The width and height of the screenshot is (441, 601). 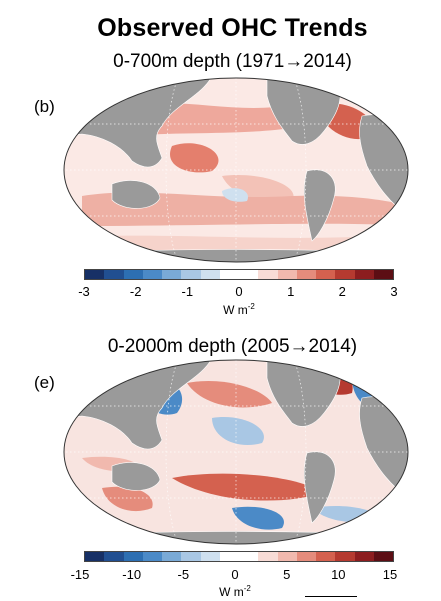 I want to click on colorbar-b-tick: -1, so click(x=187, y=291).